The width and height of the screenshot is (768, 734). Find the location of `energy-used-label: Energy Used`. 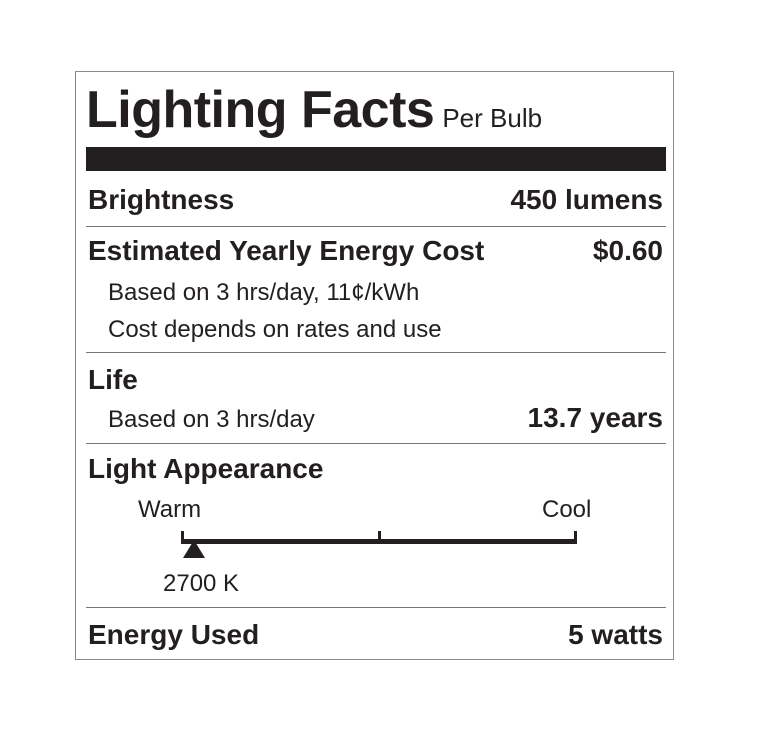

energy-used-label: Energy Used is located at coordinates (174, 634).